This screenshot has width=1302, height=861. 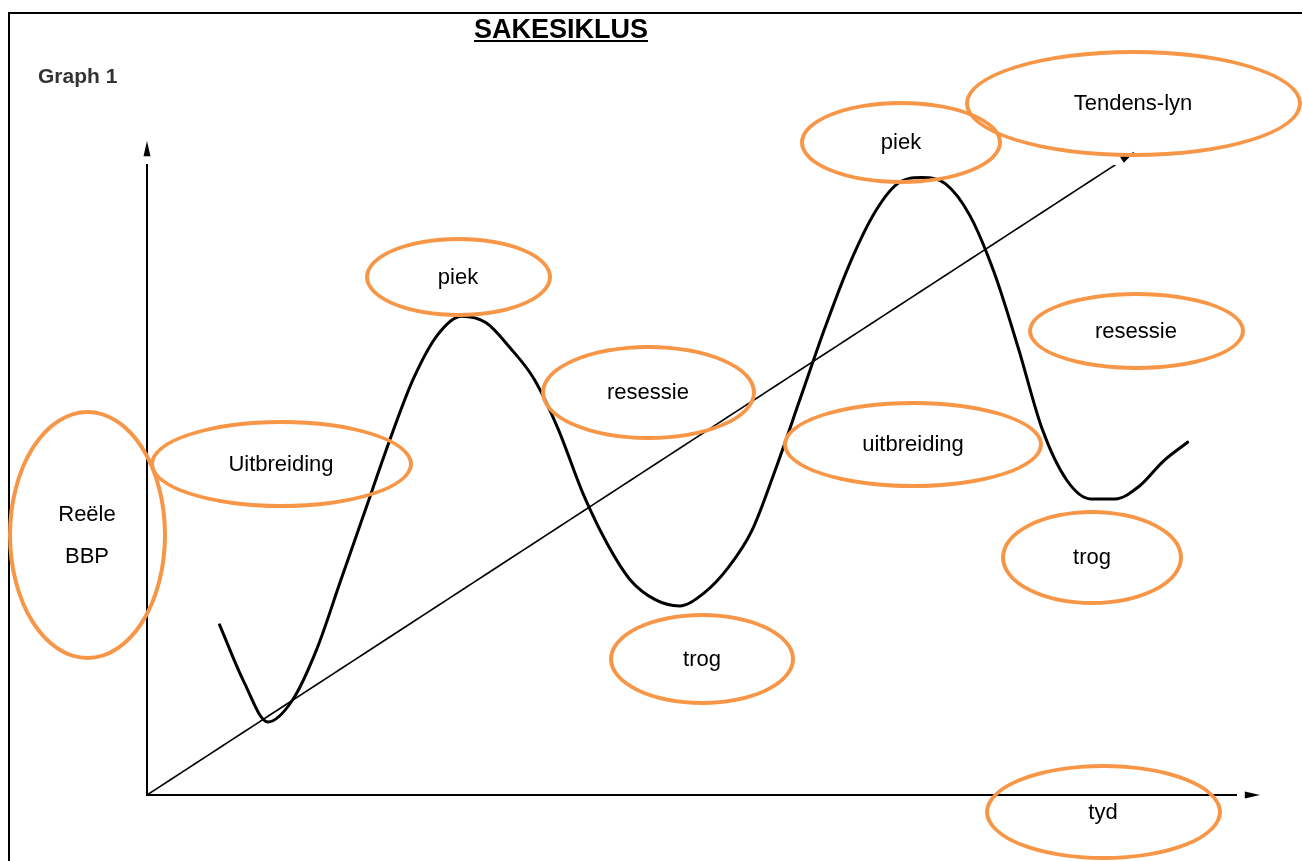 I want to click on text: piek, so click(x=901, y=142).